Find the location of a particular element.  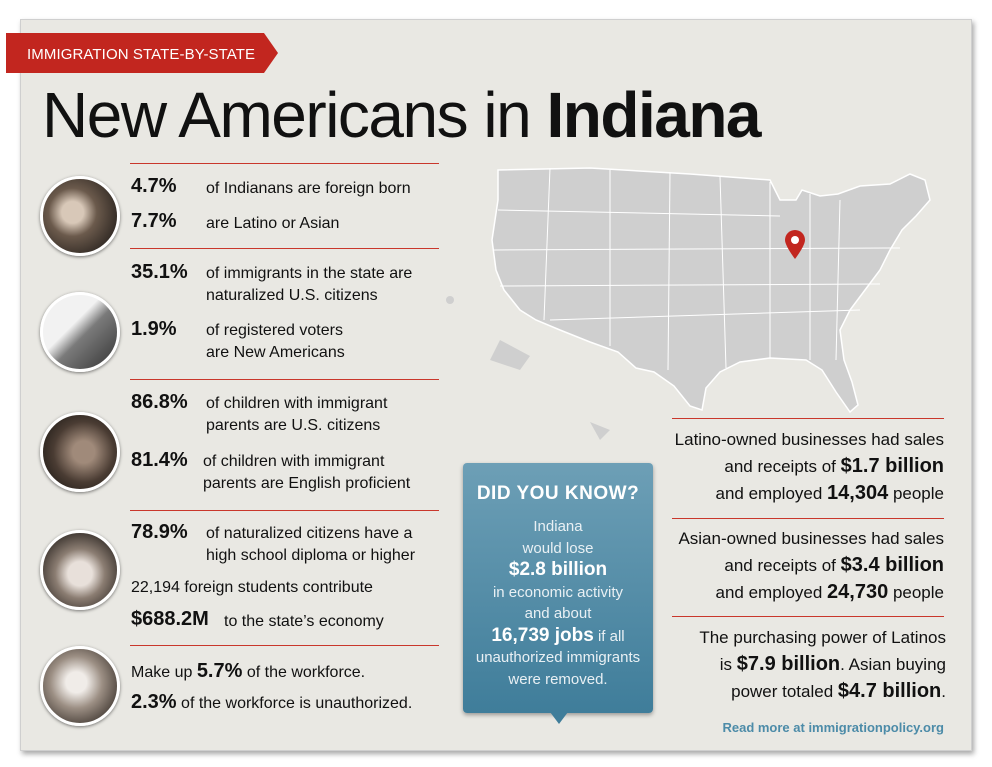

location-pin-icon is located at coordinates (795, 244).